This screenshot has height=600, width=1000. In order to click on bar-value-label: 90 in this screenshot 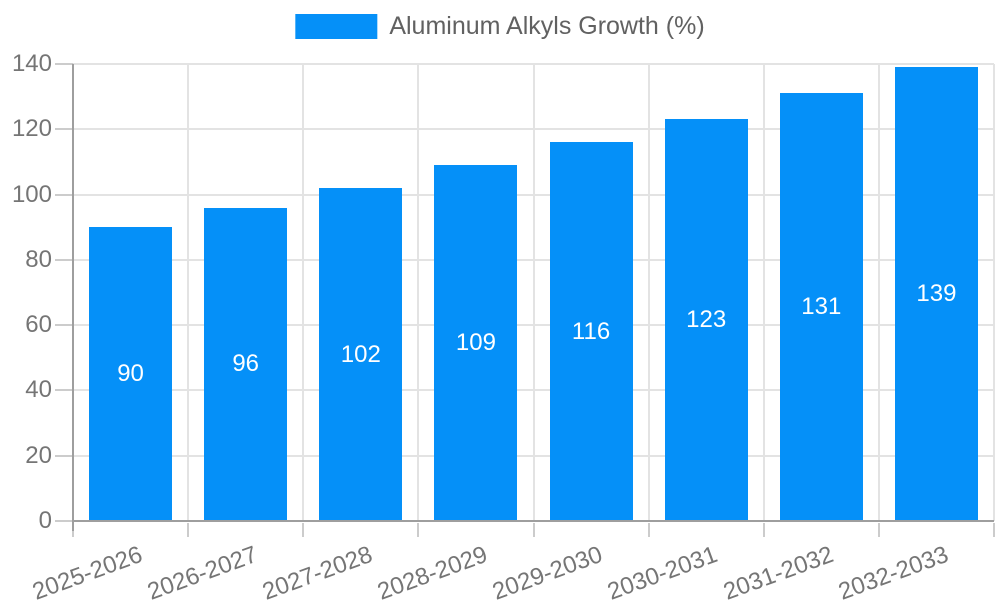, I will do `click(130, 374)`.